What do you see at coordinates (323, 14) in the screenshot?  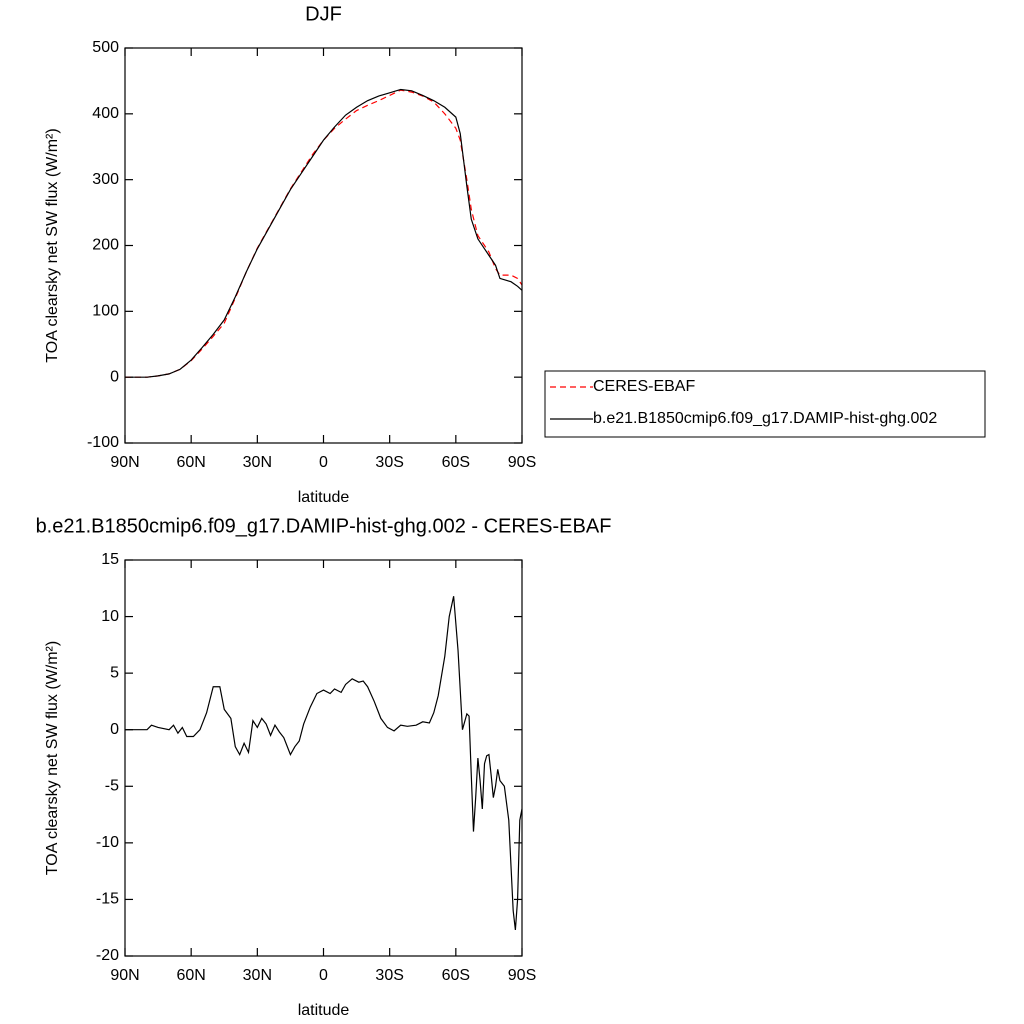 I see `chart-title: DJF` at bounding box center [323, 14].